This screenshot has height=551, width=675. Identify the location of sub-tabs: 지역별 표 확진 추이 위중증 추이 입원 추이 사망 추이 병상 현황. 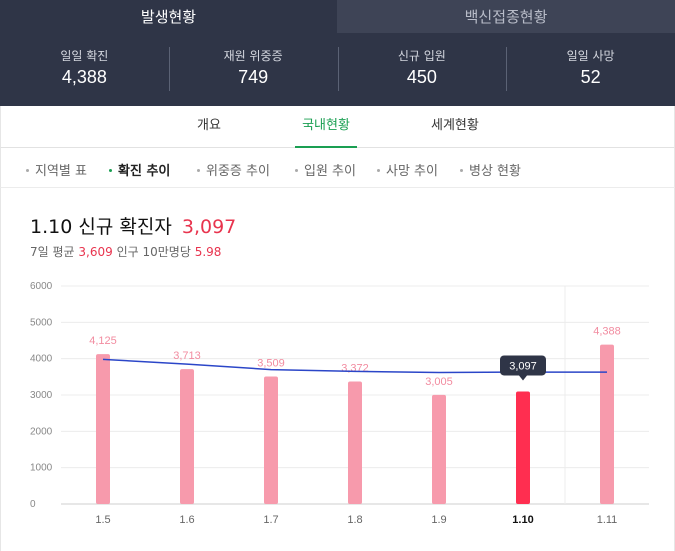
(337, 168).